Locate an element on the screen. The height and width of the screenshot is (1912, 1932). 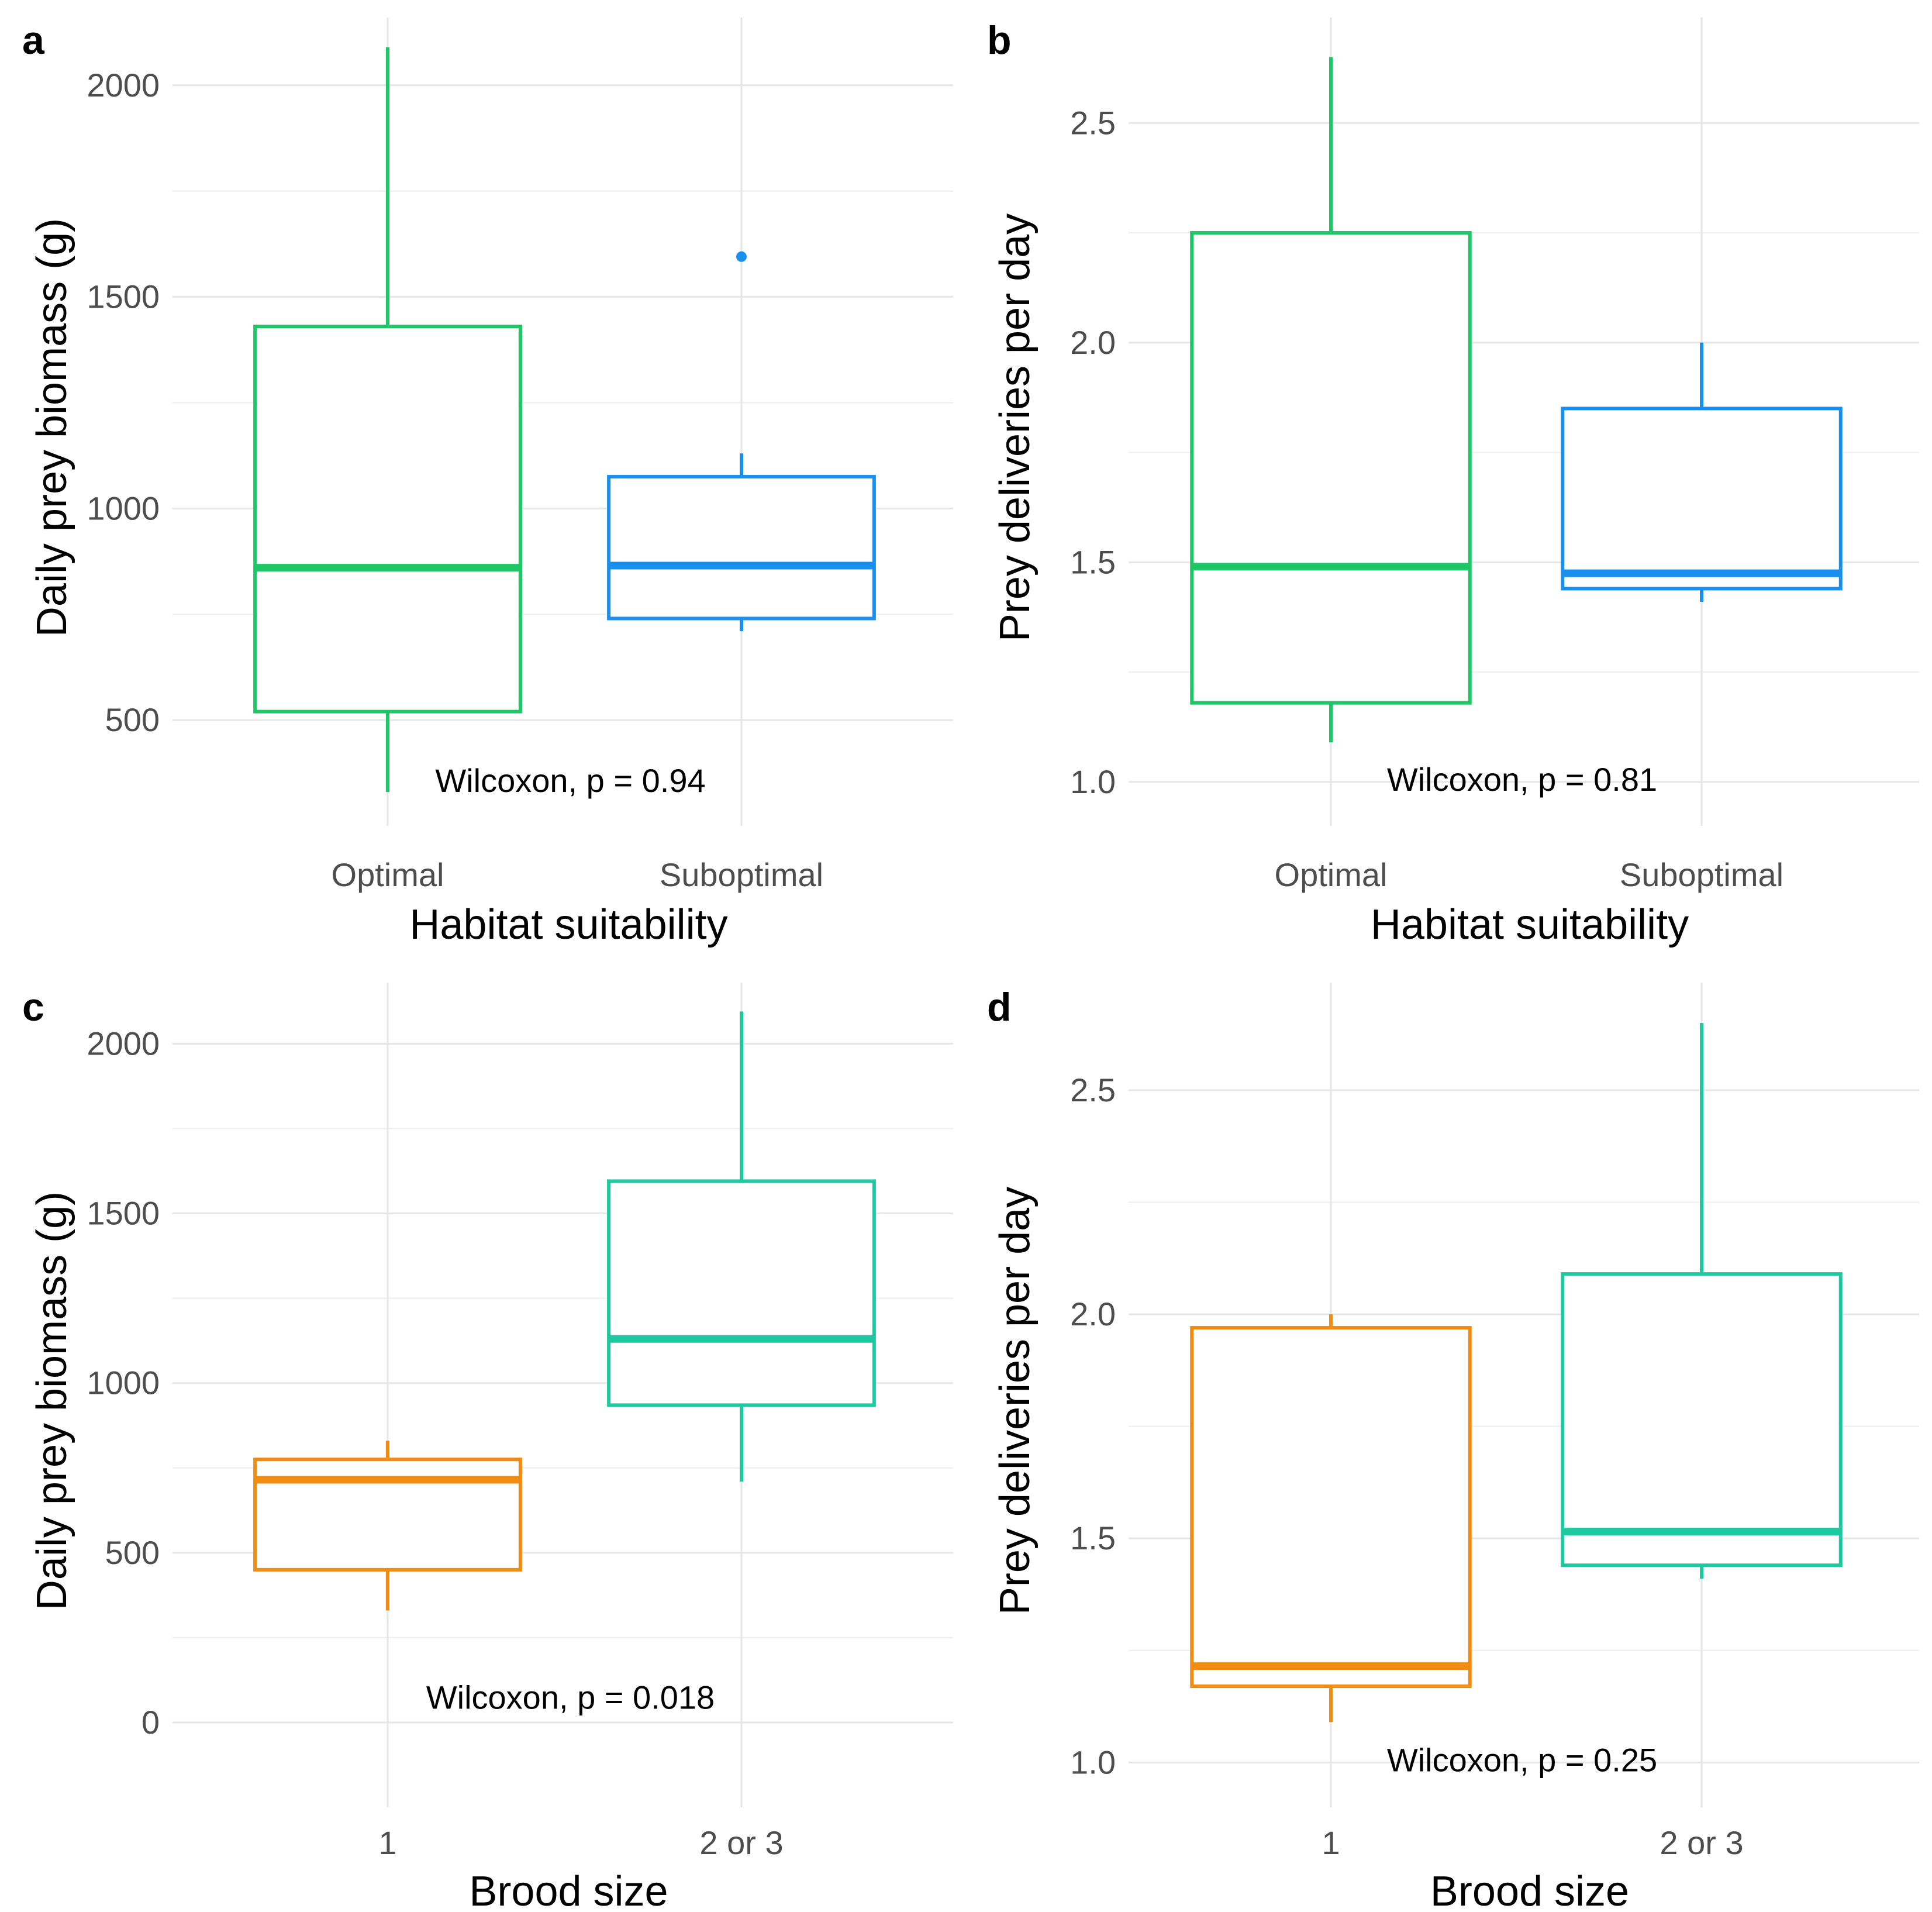
panel-tag: a is located at coordinates (33, 40).